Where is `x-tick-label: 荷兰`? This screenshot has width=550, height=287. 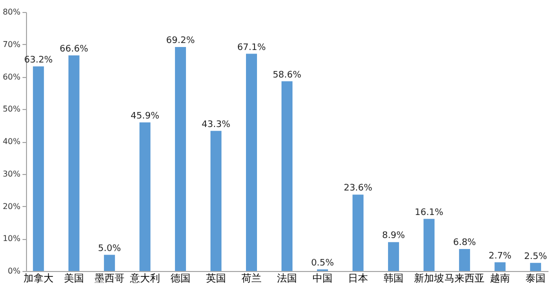 x-tick-label: 荷兰 is located at coordinates (251, 278).